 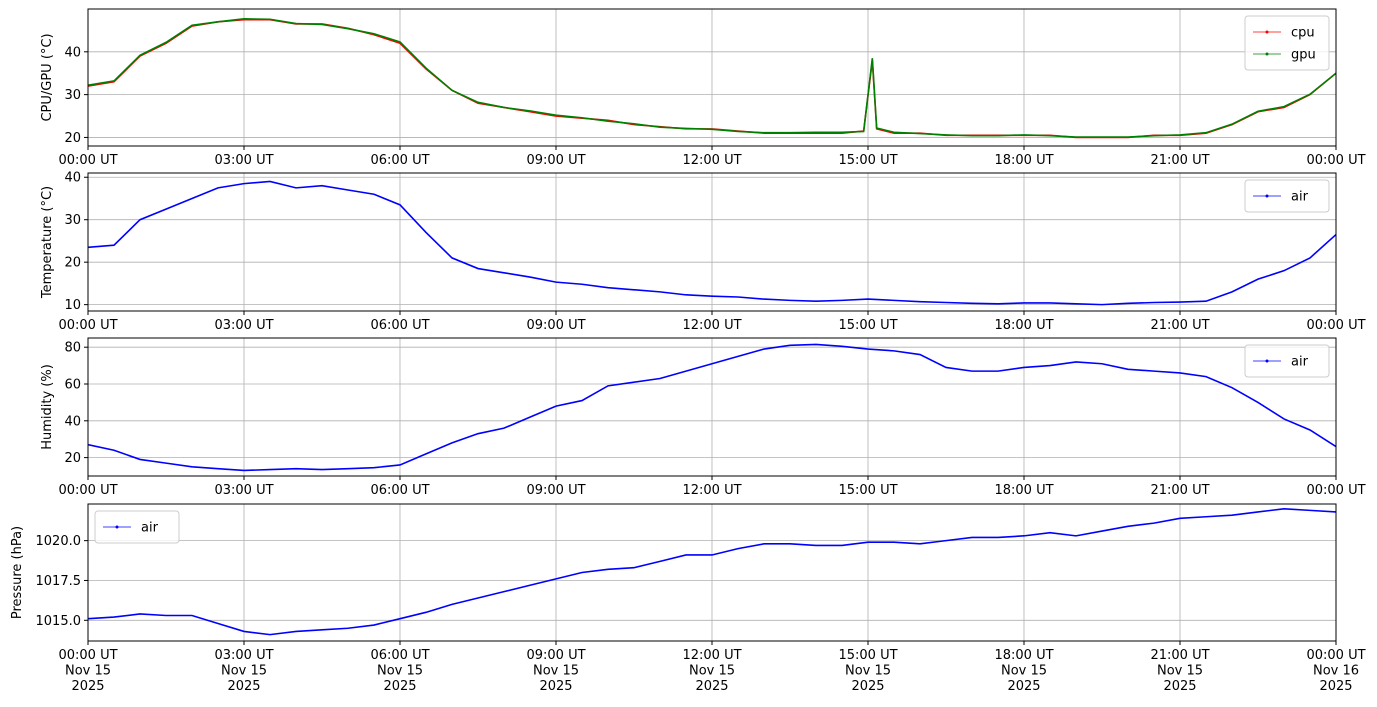 I want to click on y-axis-label: Pressure (hPa), so click(x=17, y=572).